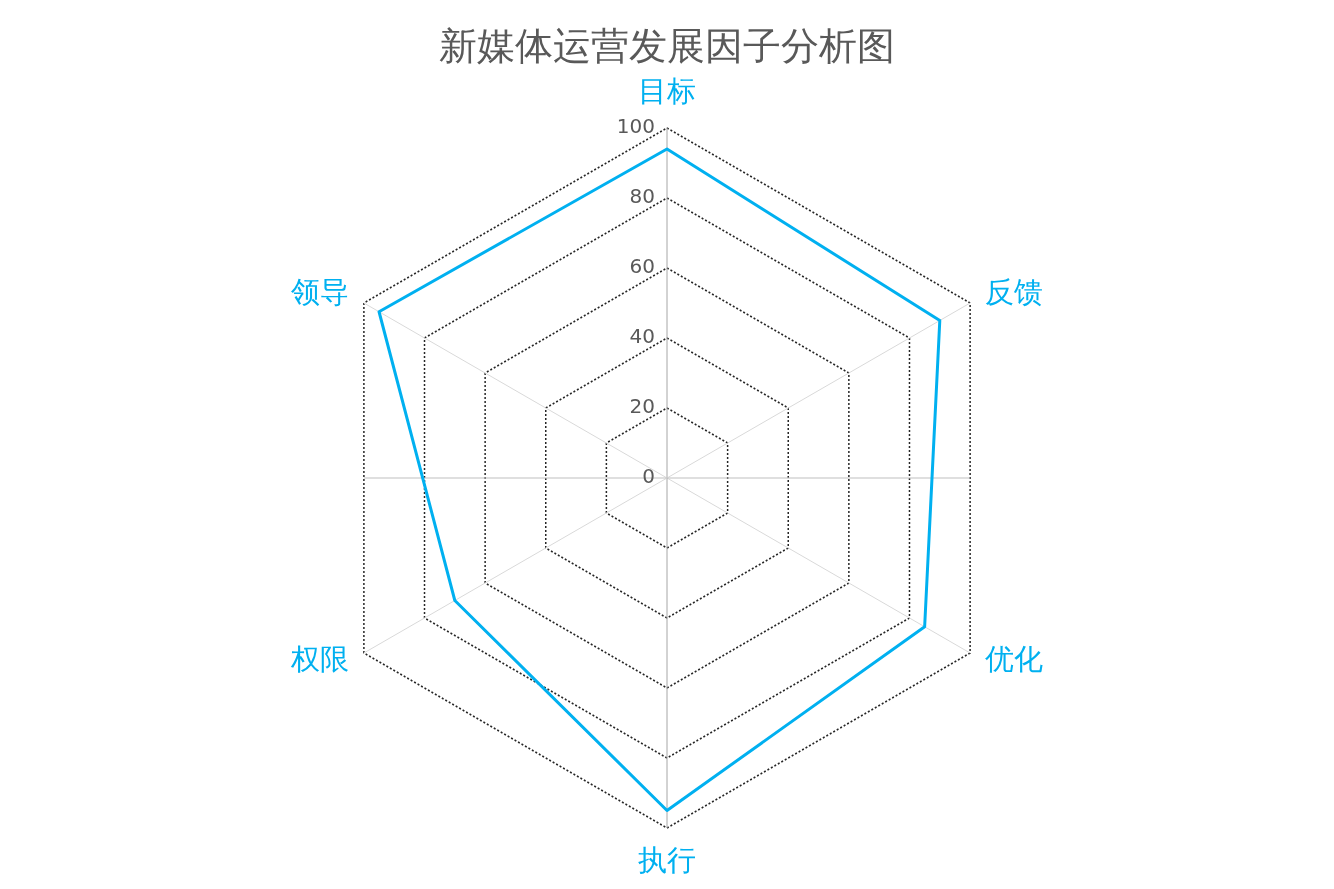 The height and width of the screenshot is (889, 1334). What do you see at coordinates (667, 91) in the screenshot?
I see `spoke-label: 目标` at bounding box center [667, 91].